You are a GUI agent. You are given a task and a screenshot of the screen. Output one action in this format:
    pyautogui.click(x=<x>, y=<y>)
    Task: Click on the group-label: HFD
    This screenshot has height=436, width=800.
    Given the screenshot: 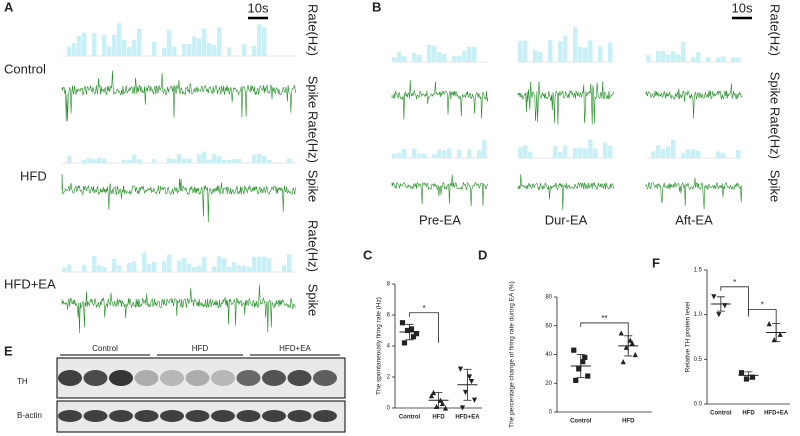 What is the action you would take?
    pyautogui.click(x=200, y=348)
    